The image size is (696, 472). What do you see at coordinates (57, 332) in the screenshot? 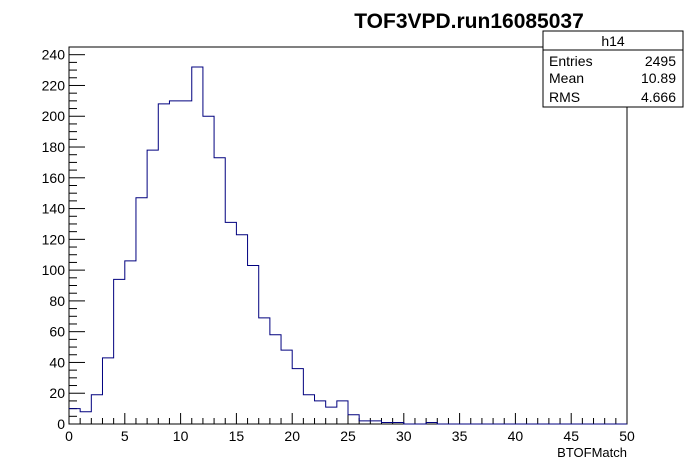
I see `y-tick-label: 60` at bounding box center [57, 332].